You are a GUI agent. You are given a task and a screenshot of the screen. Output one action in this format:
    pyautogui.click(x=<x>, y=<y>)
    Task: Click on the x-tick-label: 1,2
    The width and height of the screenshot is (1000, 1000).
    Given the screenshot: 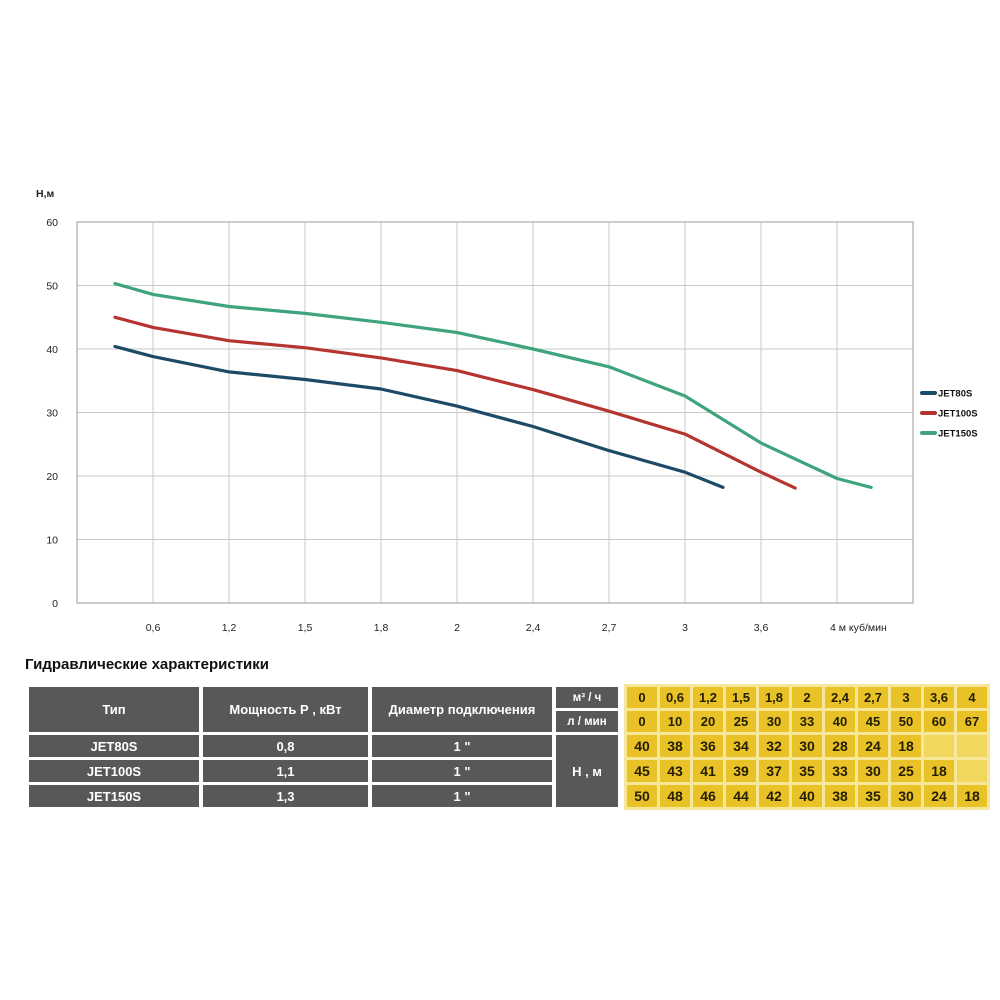 What is the action you would take?
    pyautogui.click(x=229, y=628)
    